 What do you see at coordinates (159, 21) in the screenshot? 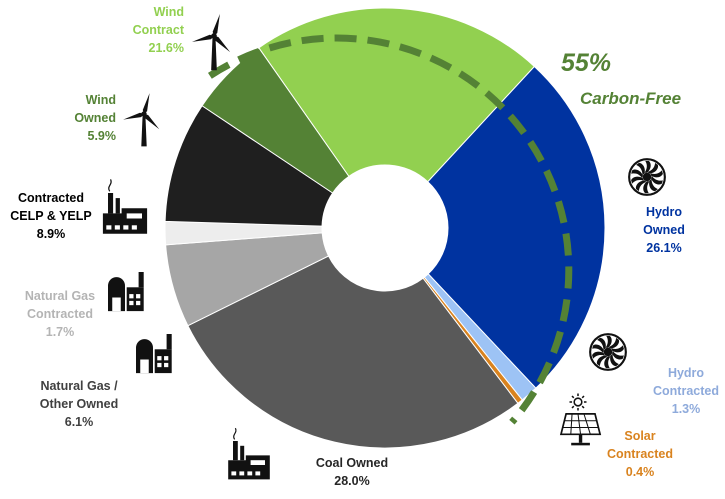
I see `label-name-wind-contract: Wind Contract` at bounding box center [159, 21].